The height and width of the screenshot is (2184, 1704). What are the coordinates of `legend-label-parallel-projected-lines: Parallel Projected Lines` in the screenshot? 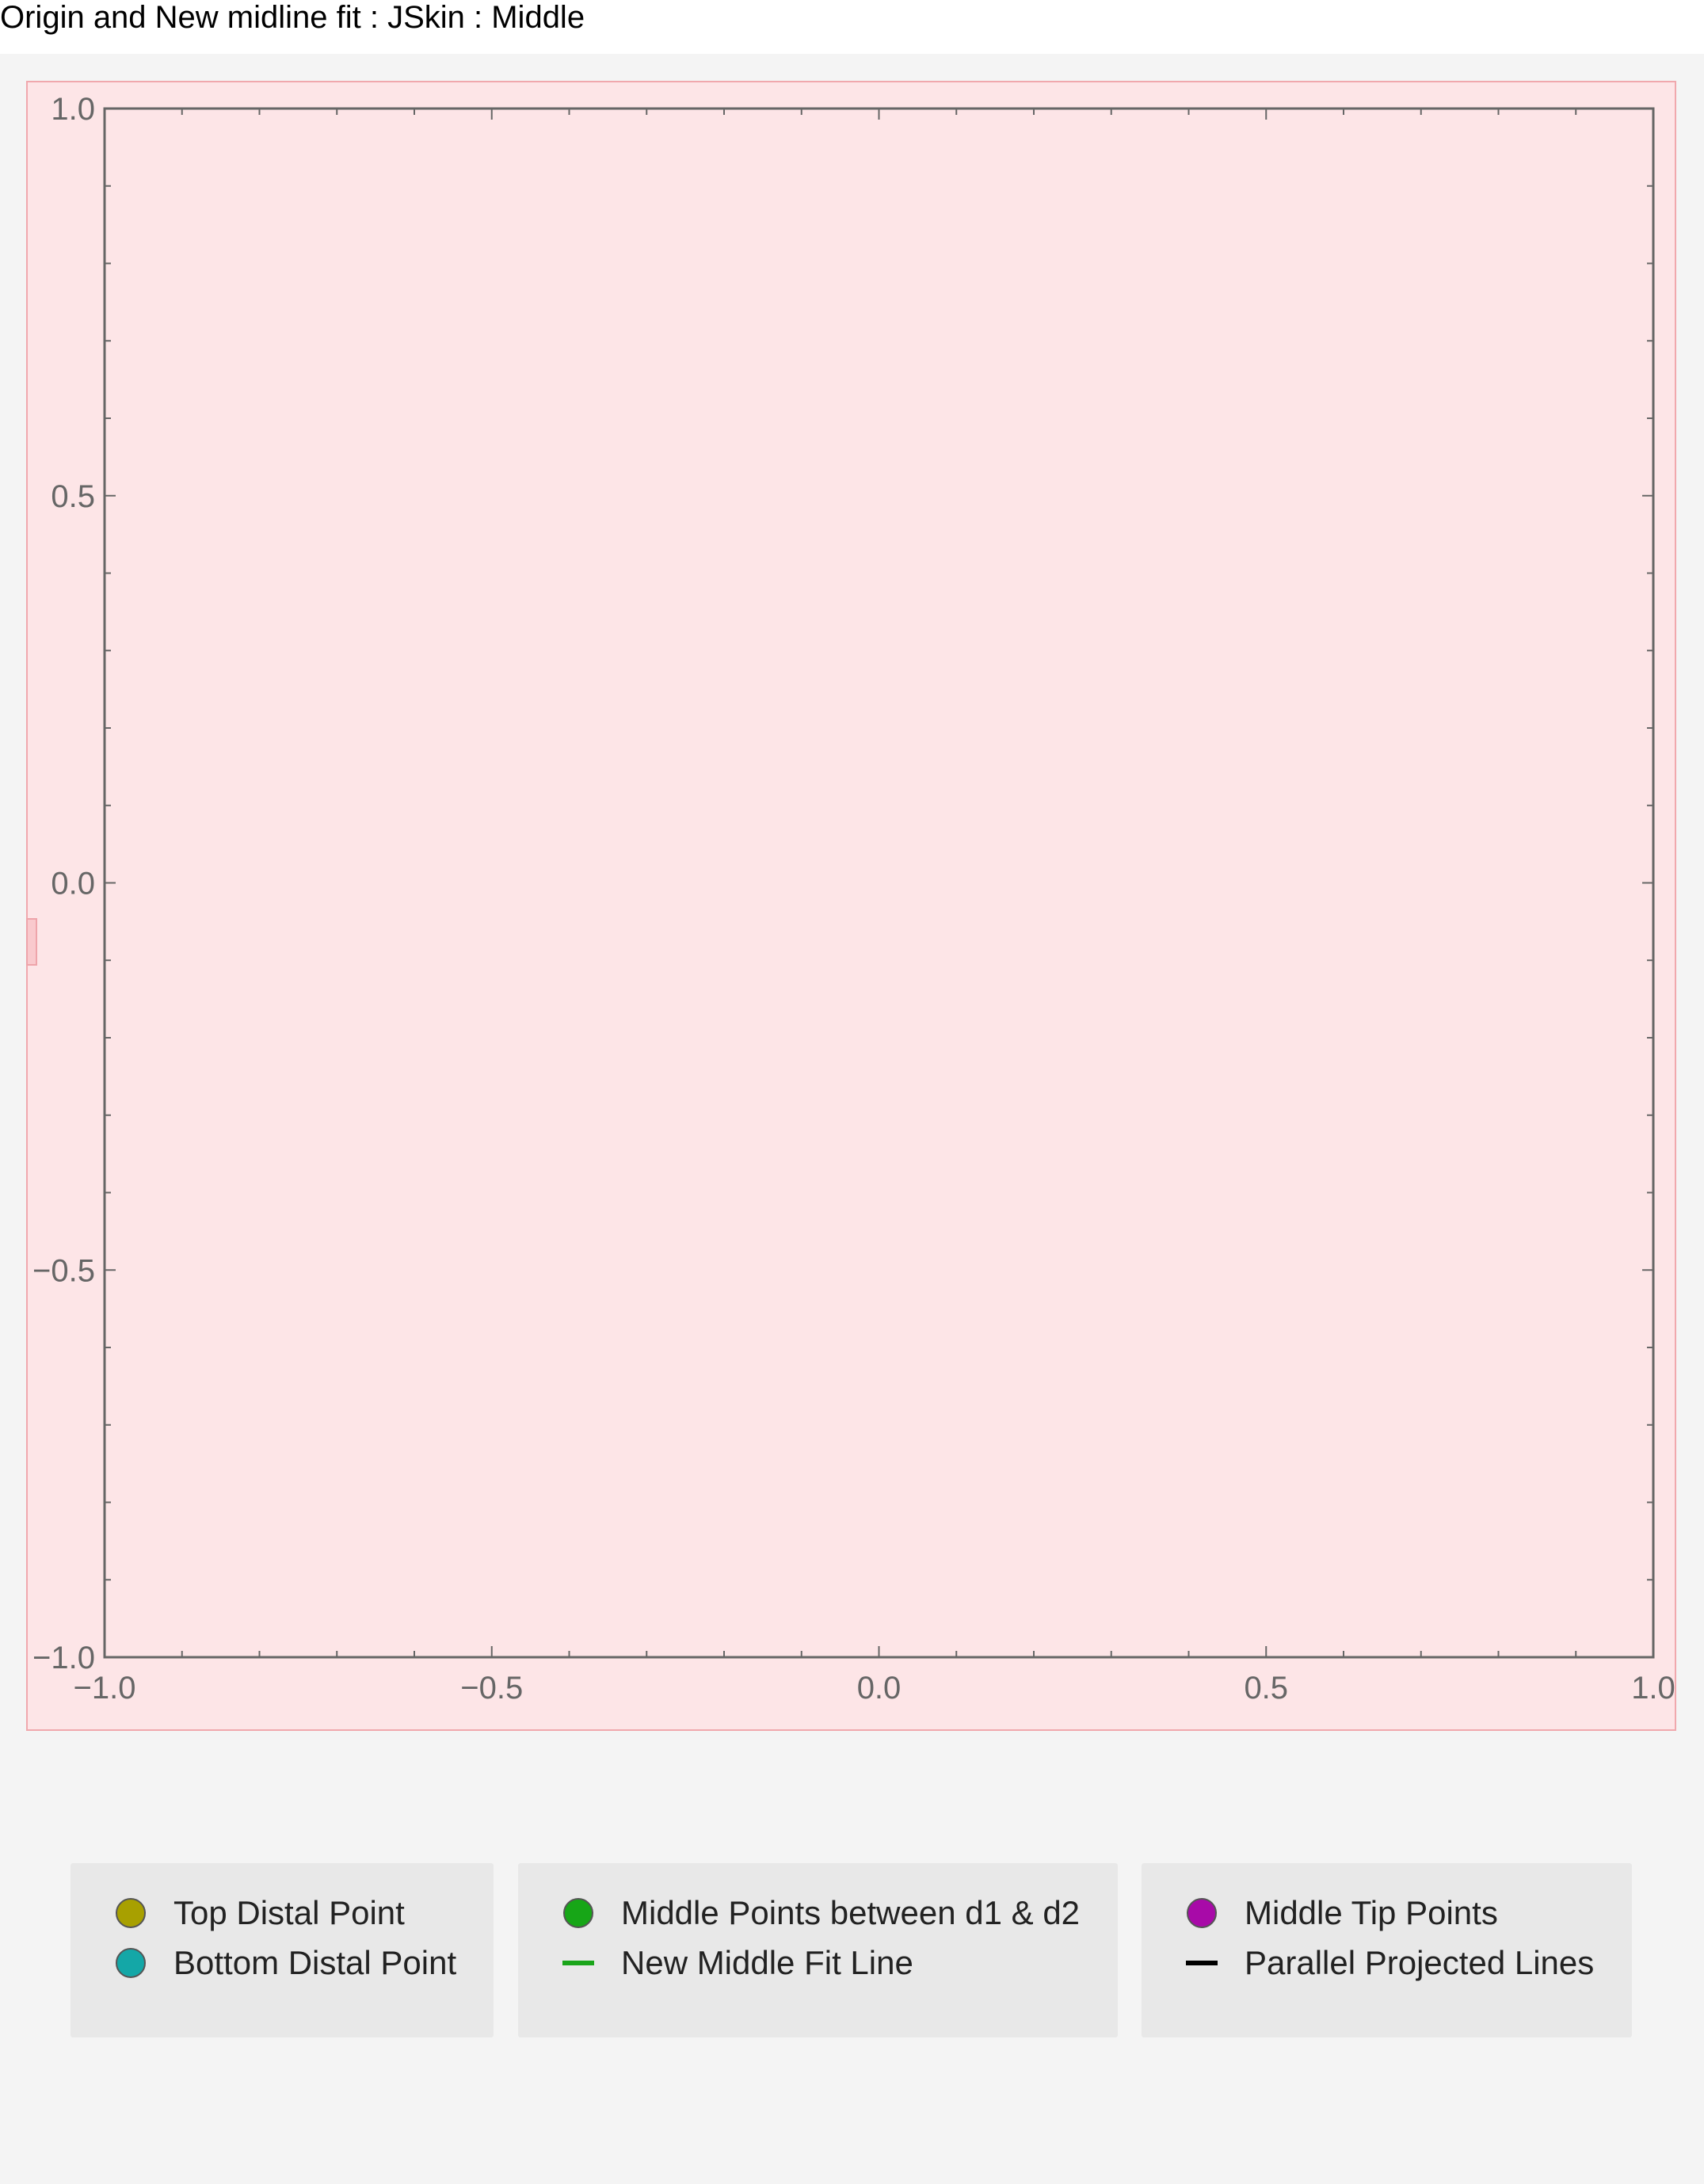 It's located at (1420, 1962).